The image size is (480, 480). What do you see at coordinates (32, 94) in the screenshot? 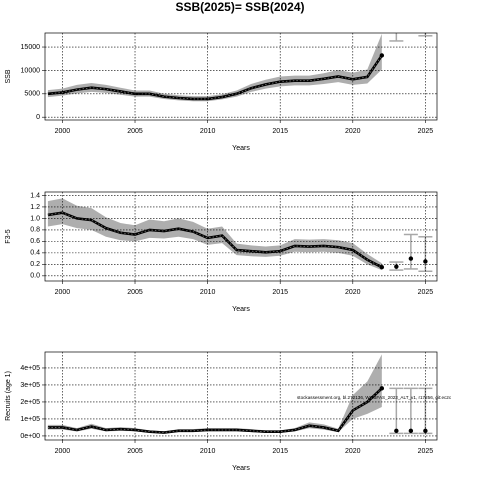
I see `y-tick-label: 5000` at bounding box center [32, 94].